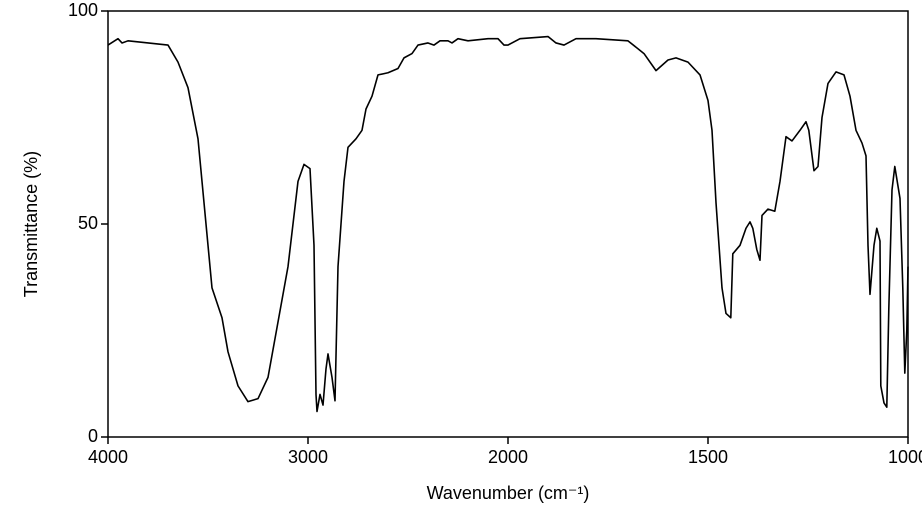  Describe the element at coordinates (108, 457) in the screenshot. I see `x-tick-label: 4000` at that location.